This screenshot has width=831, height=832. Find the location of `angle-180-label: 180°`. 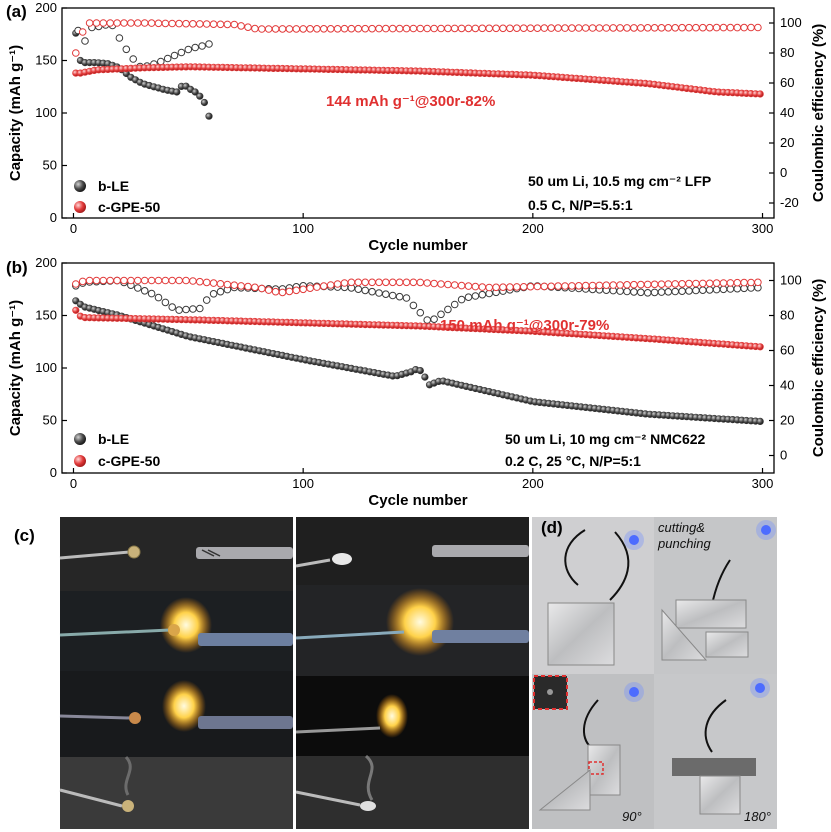

angle-180-label: 180° is located at coordinates (757, 816).